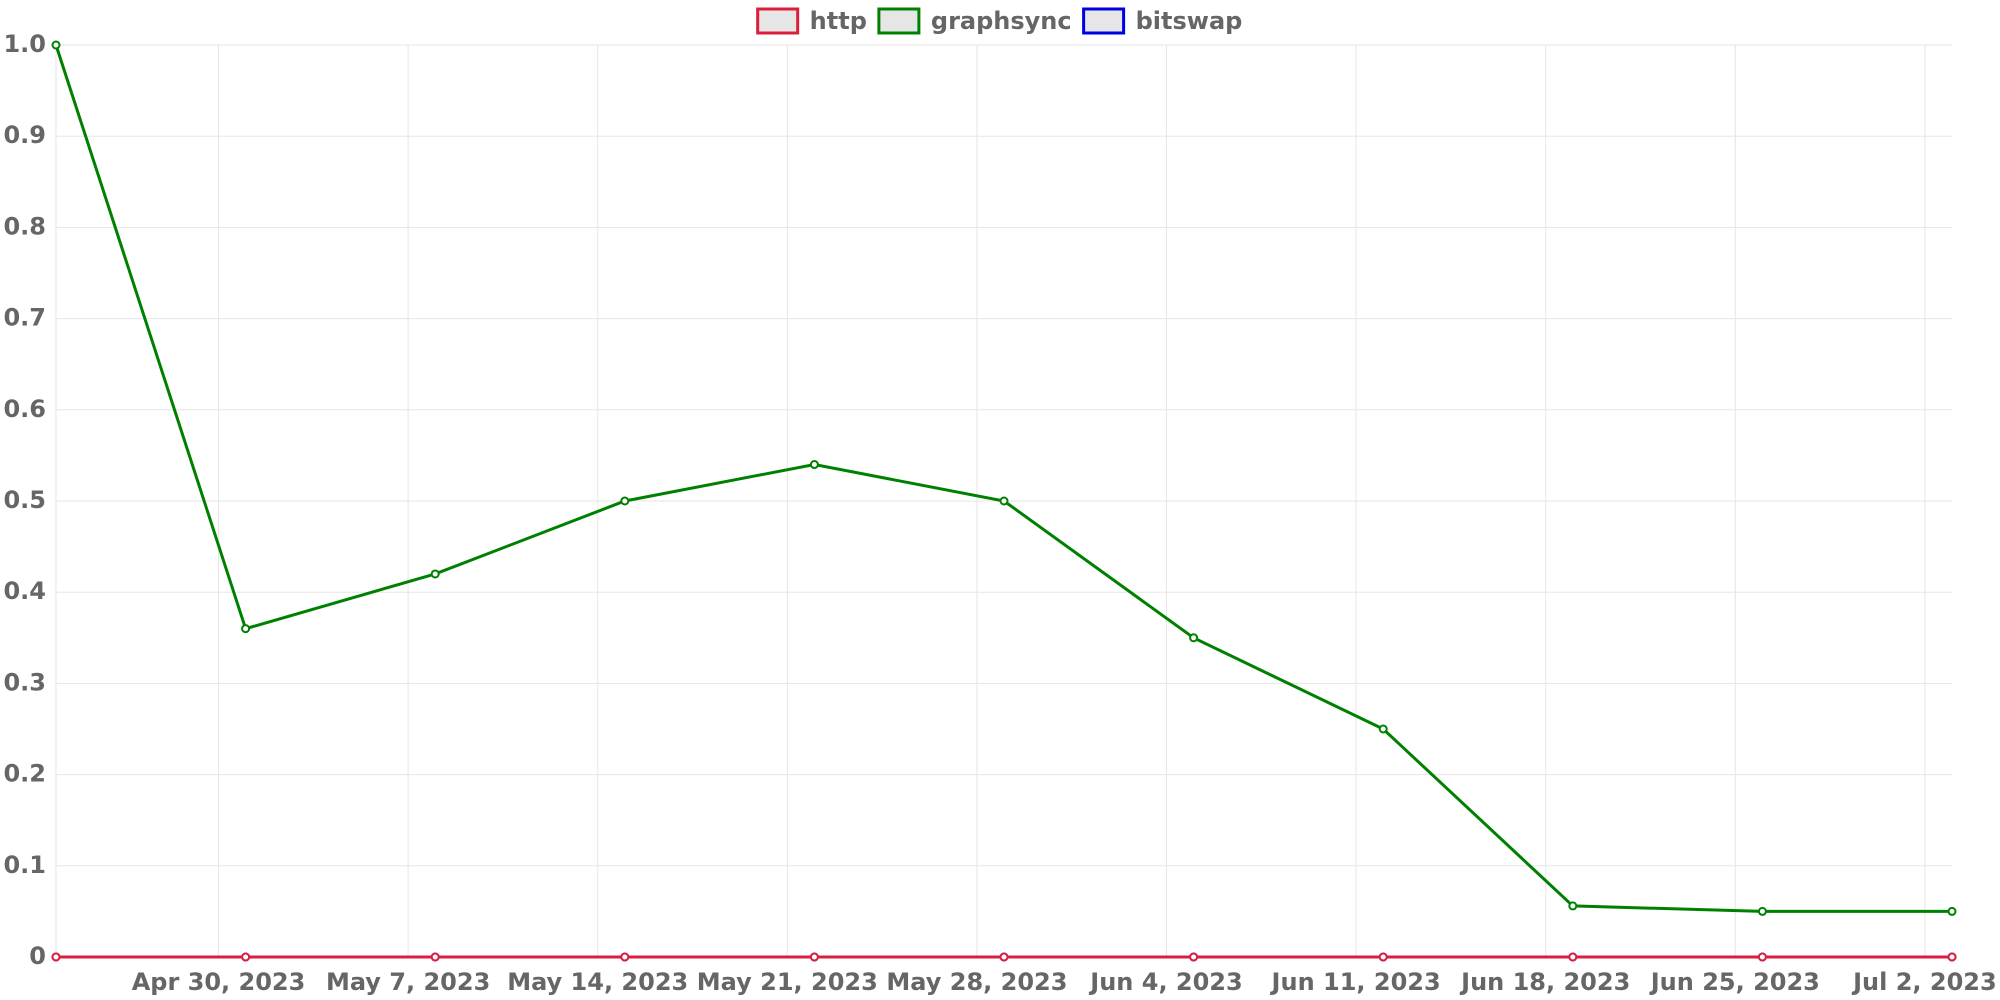 The height and width of the screenshot is (1000, 2000). Describe the element at coordinates (976, 982) in the screenshot. I see `x-tick-label: May 28, 2023` at that location.